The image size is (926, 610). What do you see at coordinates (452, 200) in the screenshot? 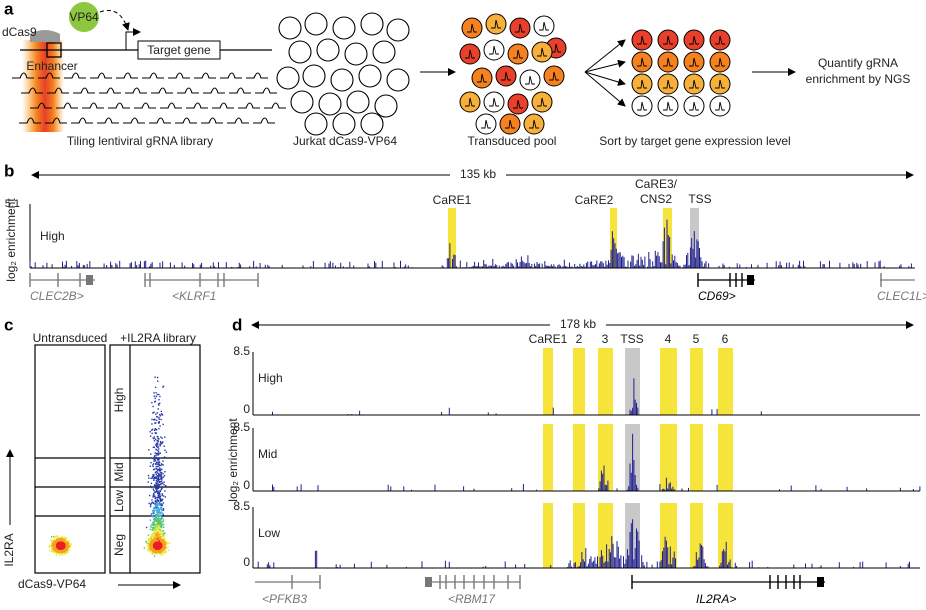
I see `region-label: CaRE1` at bounding box center [452, 200].